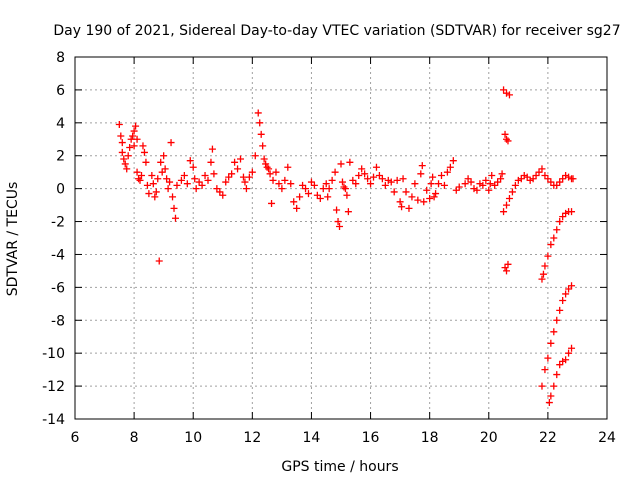 The width and height of the screenshot is (640, 480). What do you see at coordinates (53, 354) in the screenshot?
I see `y-tick-label: -10` at bounding box center [53, 354].